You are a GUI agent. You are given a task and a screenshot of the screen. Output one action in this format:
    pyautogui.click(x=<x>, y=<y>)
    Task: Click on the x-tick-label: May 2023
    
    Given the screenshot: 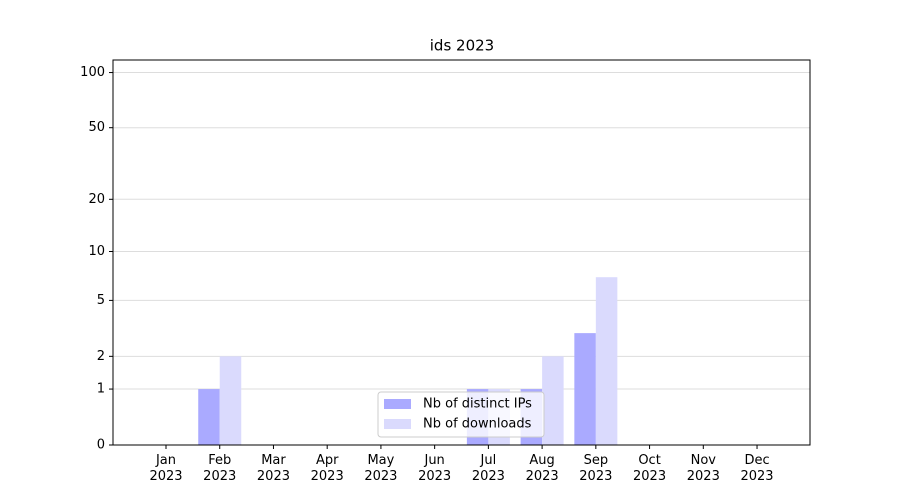 What is the action you would take?
    pyautogui.click(x=381, y=468)
    